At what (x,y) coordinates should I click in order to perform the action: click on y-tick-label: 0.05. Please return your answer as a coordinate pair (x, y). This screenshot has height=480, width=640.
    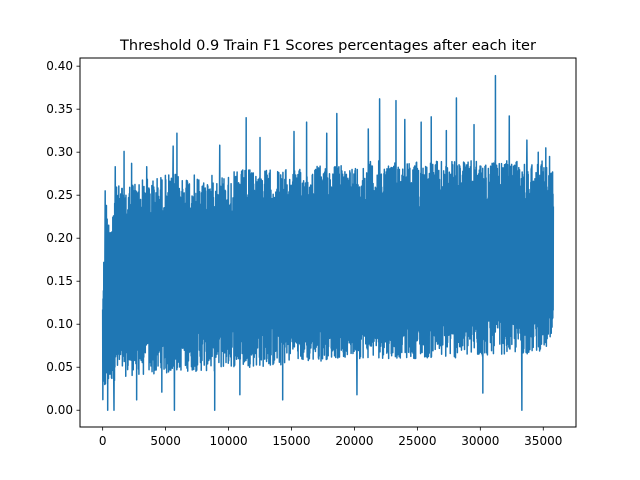
    Looking at the image, I should click on (59, 367).